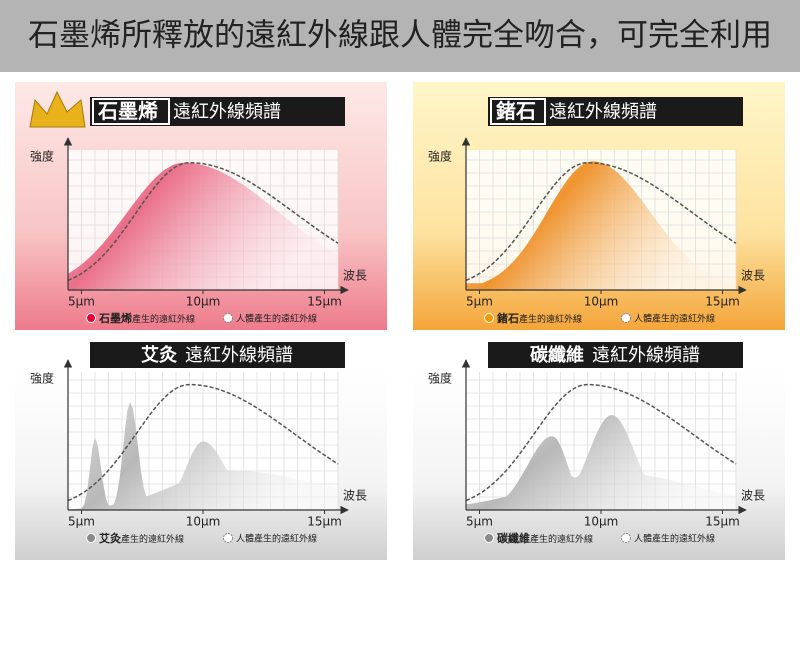 The height and width of the screenshot is (661, 800). I want to click on header-highlight: 艾灸, so click(159, 355).